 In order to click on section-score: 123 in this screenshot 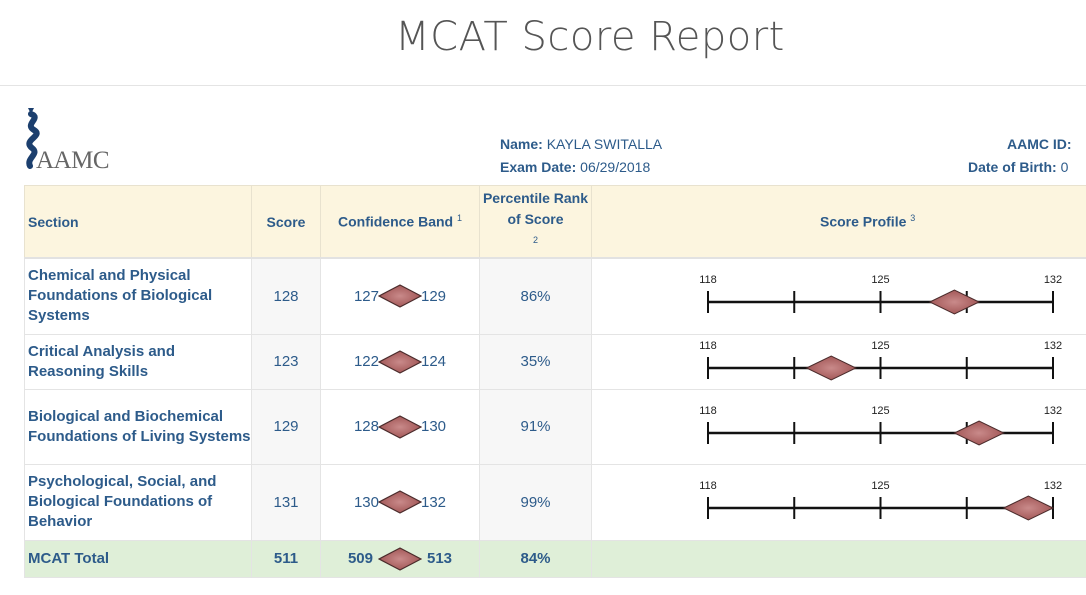, I will do `click(286, 361)`.